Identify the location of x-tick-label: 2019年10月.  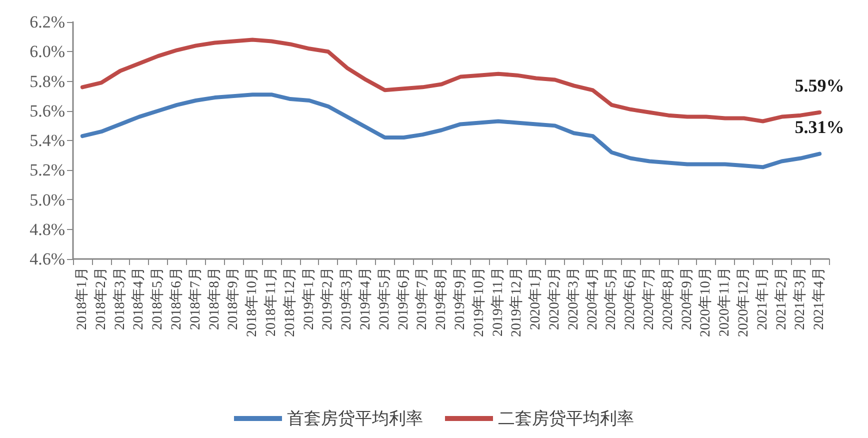
(478, 302).